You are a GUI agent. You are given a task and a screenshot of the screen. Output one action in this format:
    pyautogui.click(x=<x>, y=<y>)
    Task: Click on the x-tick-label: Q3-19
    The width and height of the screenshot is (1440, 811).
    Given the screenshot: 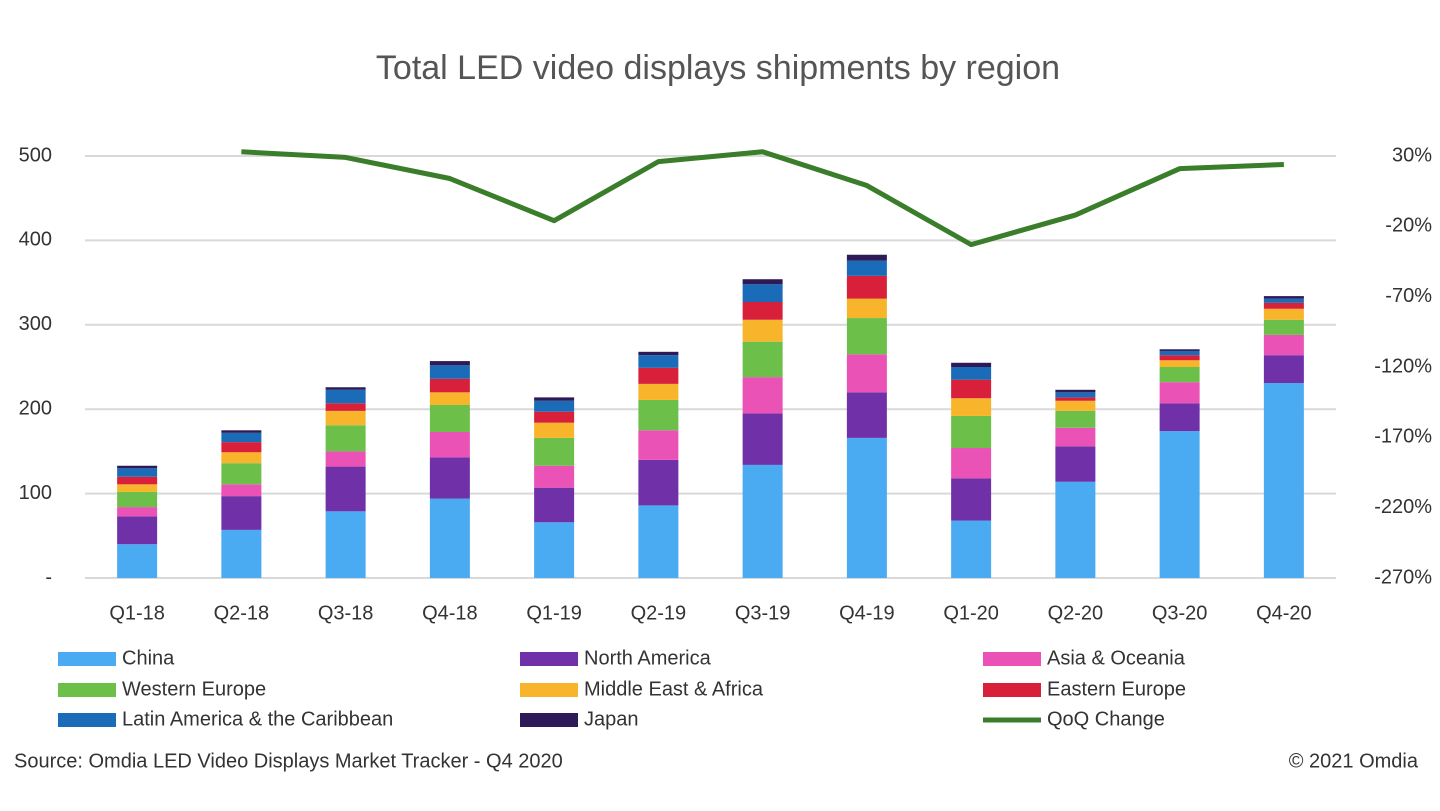 What is the action you would take?
    pyautogui.click(x=763, y=613)
    